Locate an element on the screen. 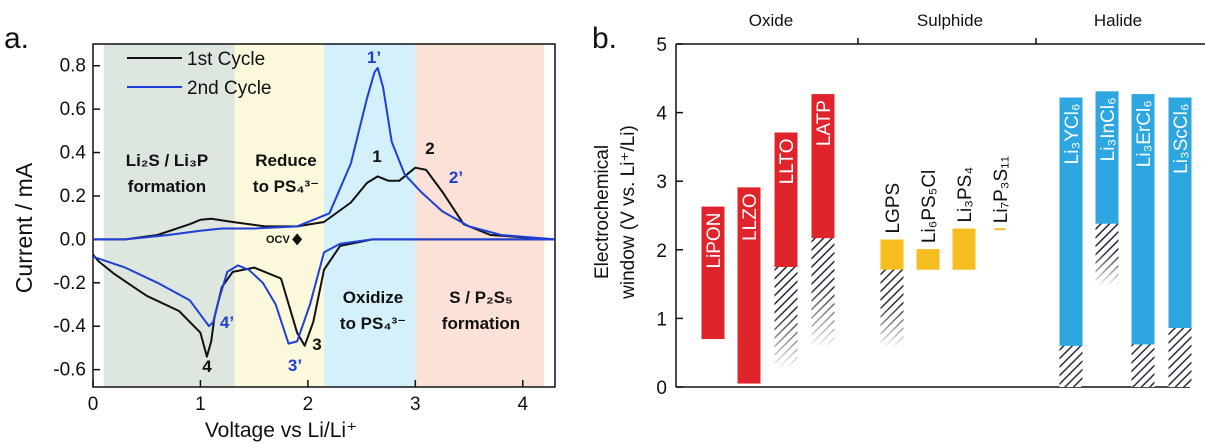 The width and height of the screenshot is (1205, 443). peak-label-4-prime: 4’ is located at coordinates (227, 322).